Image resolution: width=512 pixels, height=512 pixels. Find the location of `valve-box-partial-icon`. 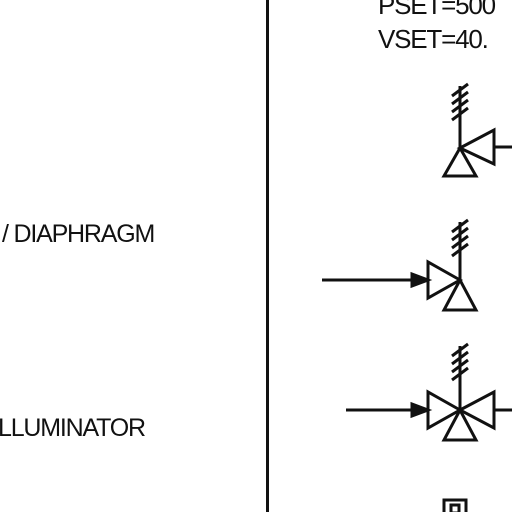

valve-box-partial-icon is located at coordinates (455, 505).